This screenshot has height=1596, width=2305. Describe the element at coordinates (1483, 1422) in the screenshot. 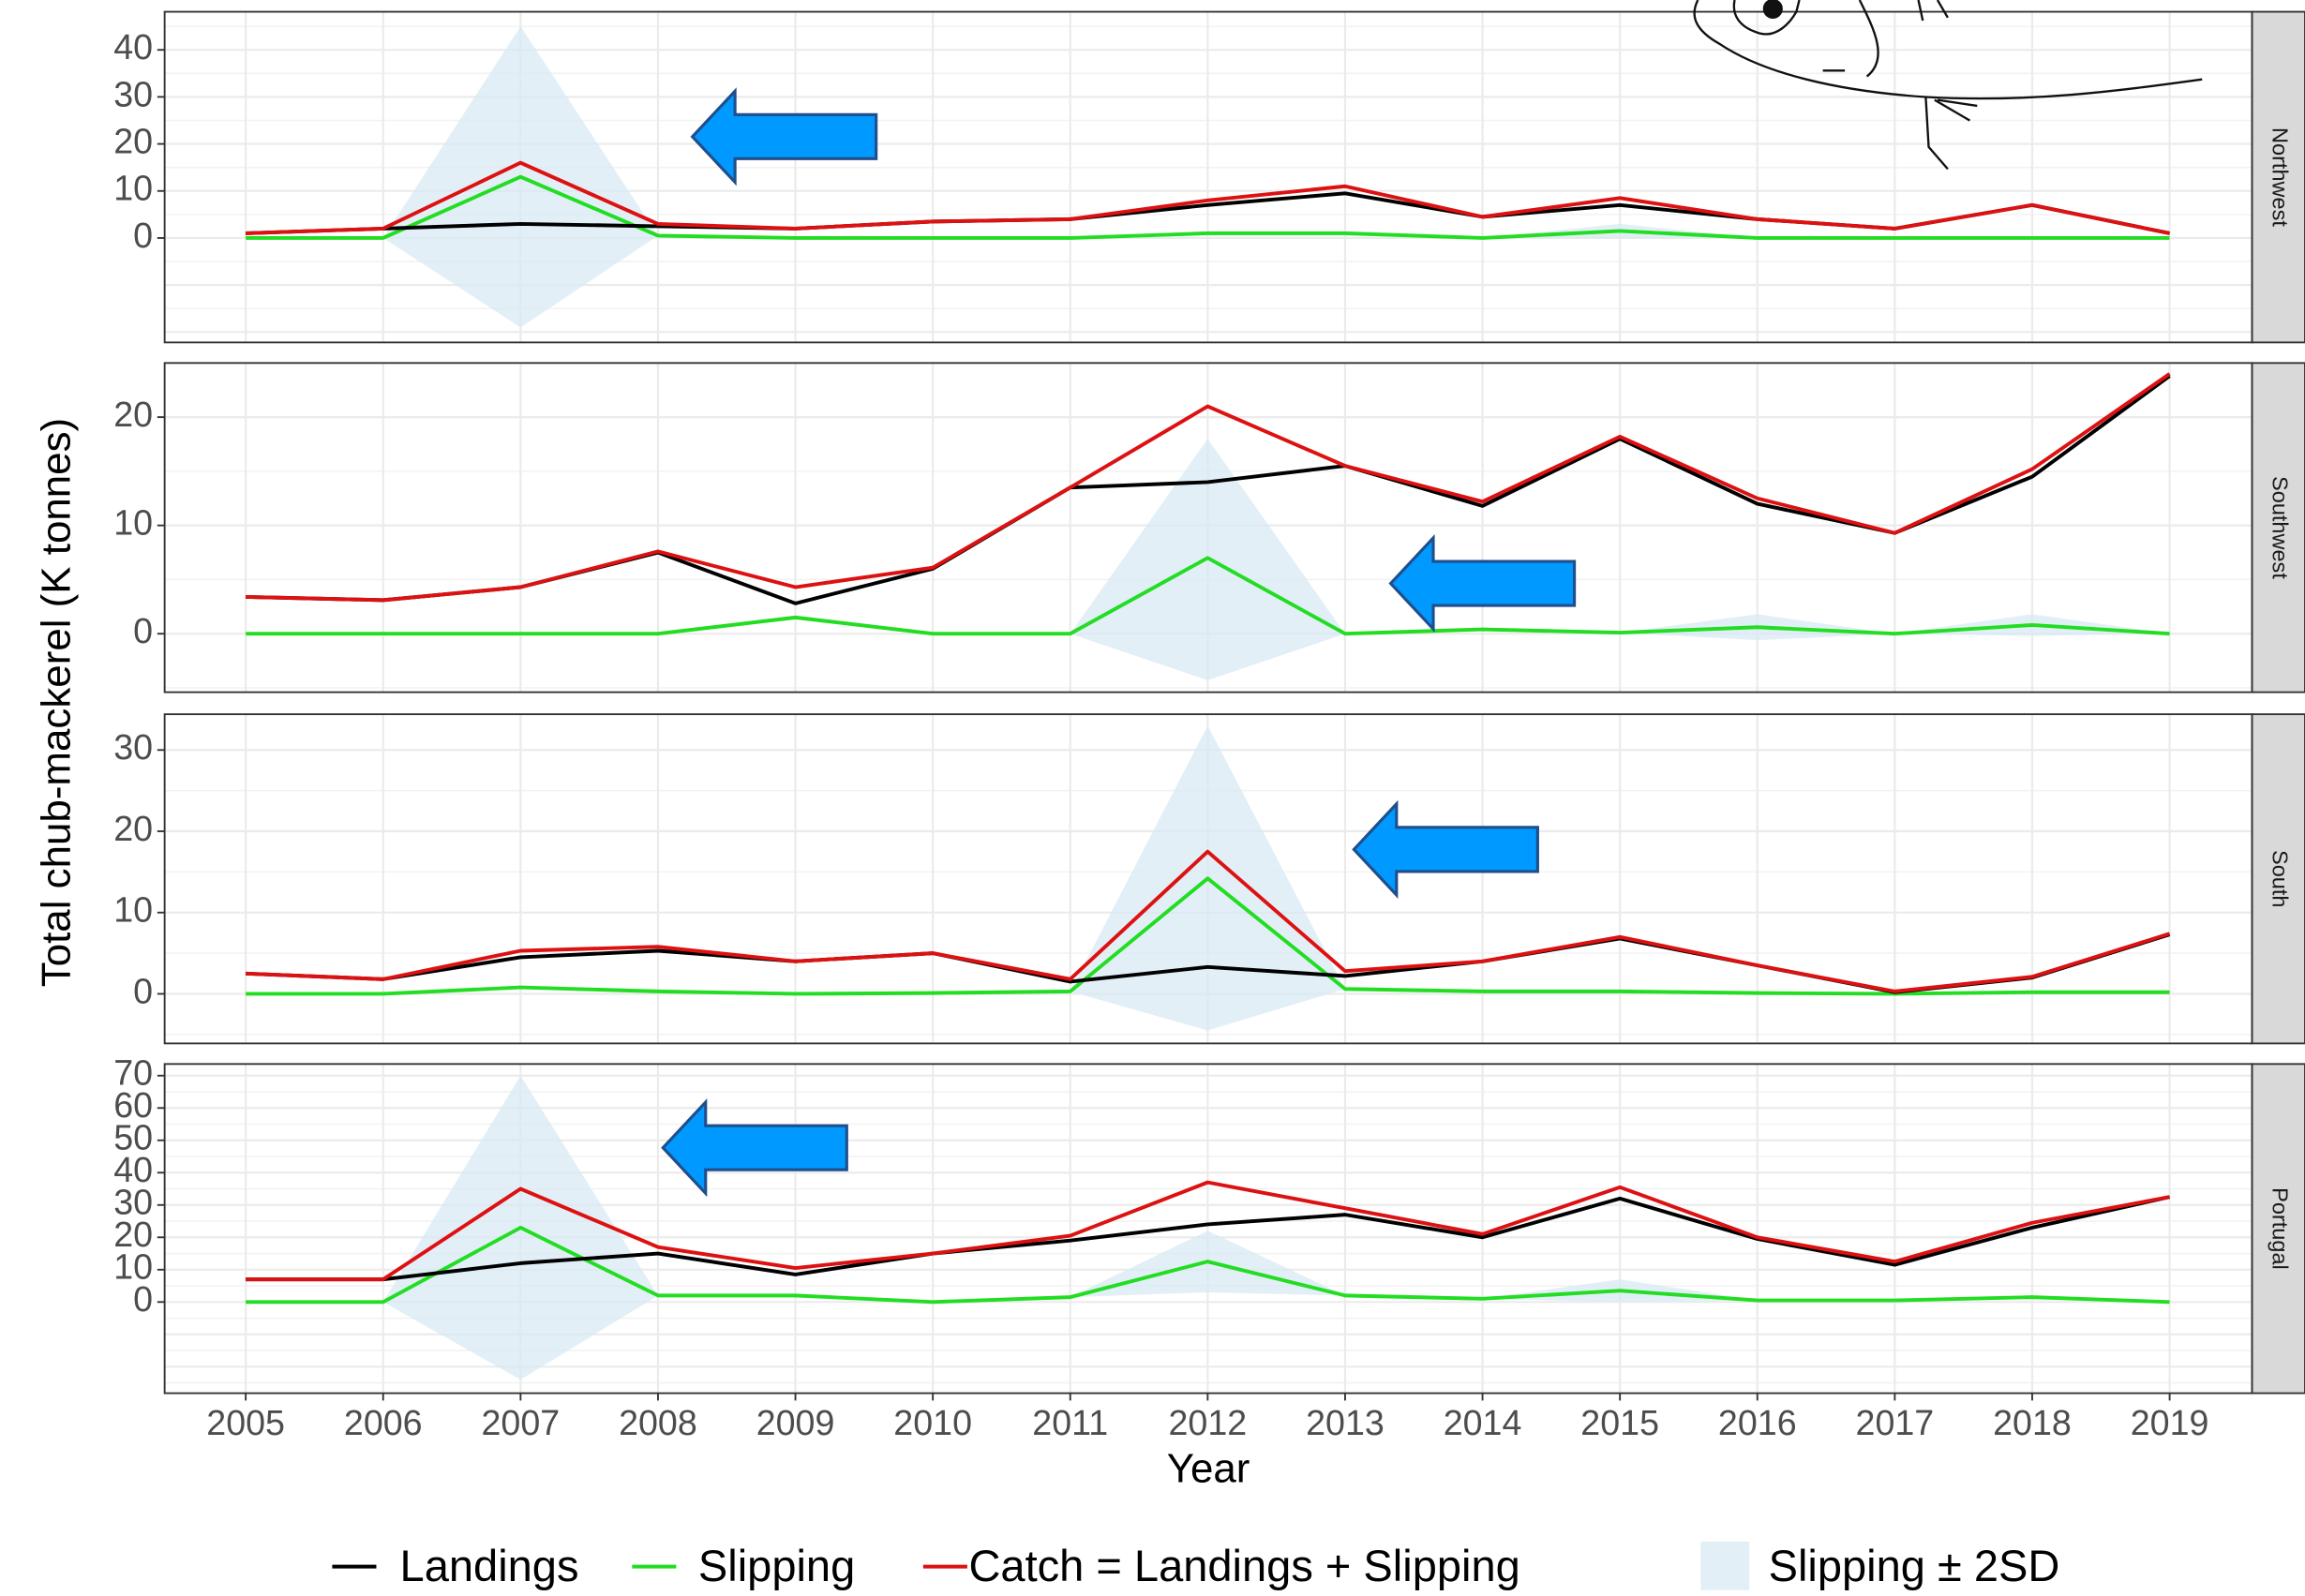

I see `x-tick-label: 2014` at that location.